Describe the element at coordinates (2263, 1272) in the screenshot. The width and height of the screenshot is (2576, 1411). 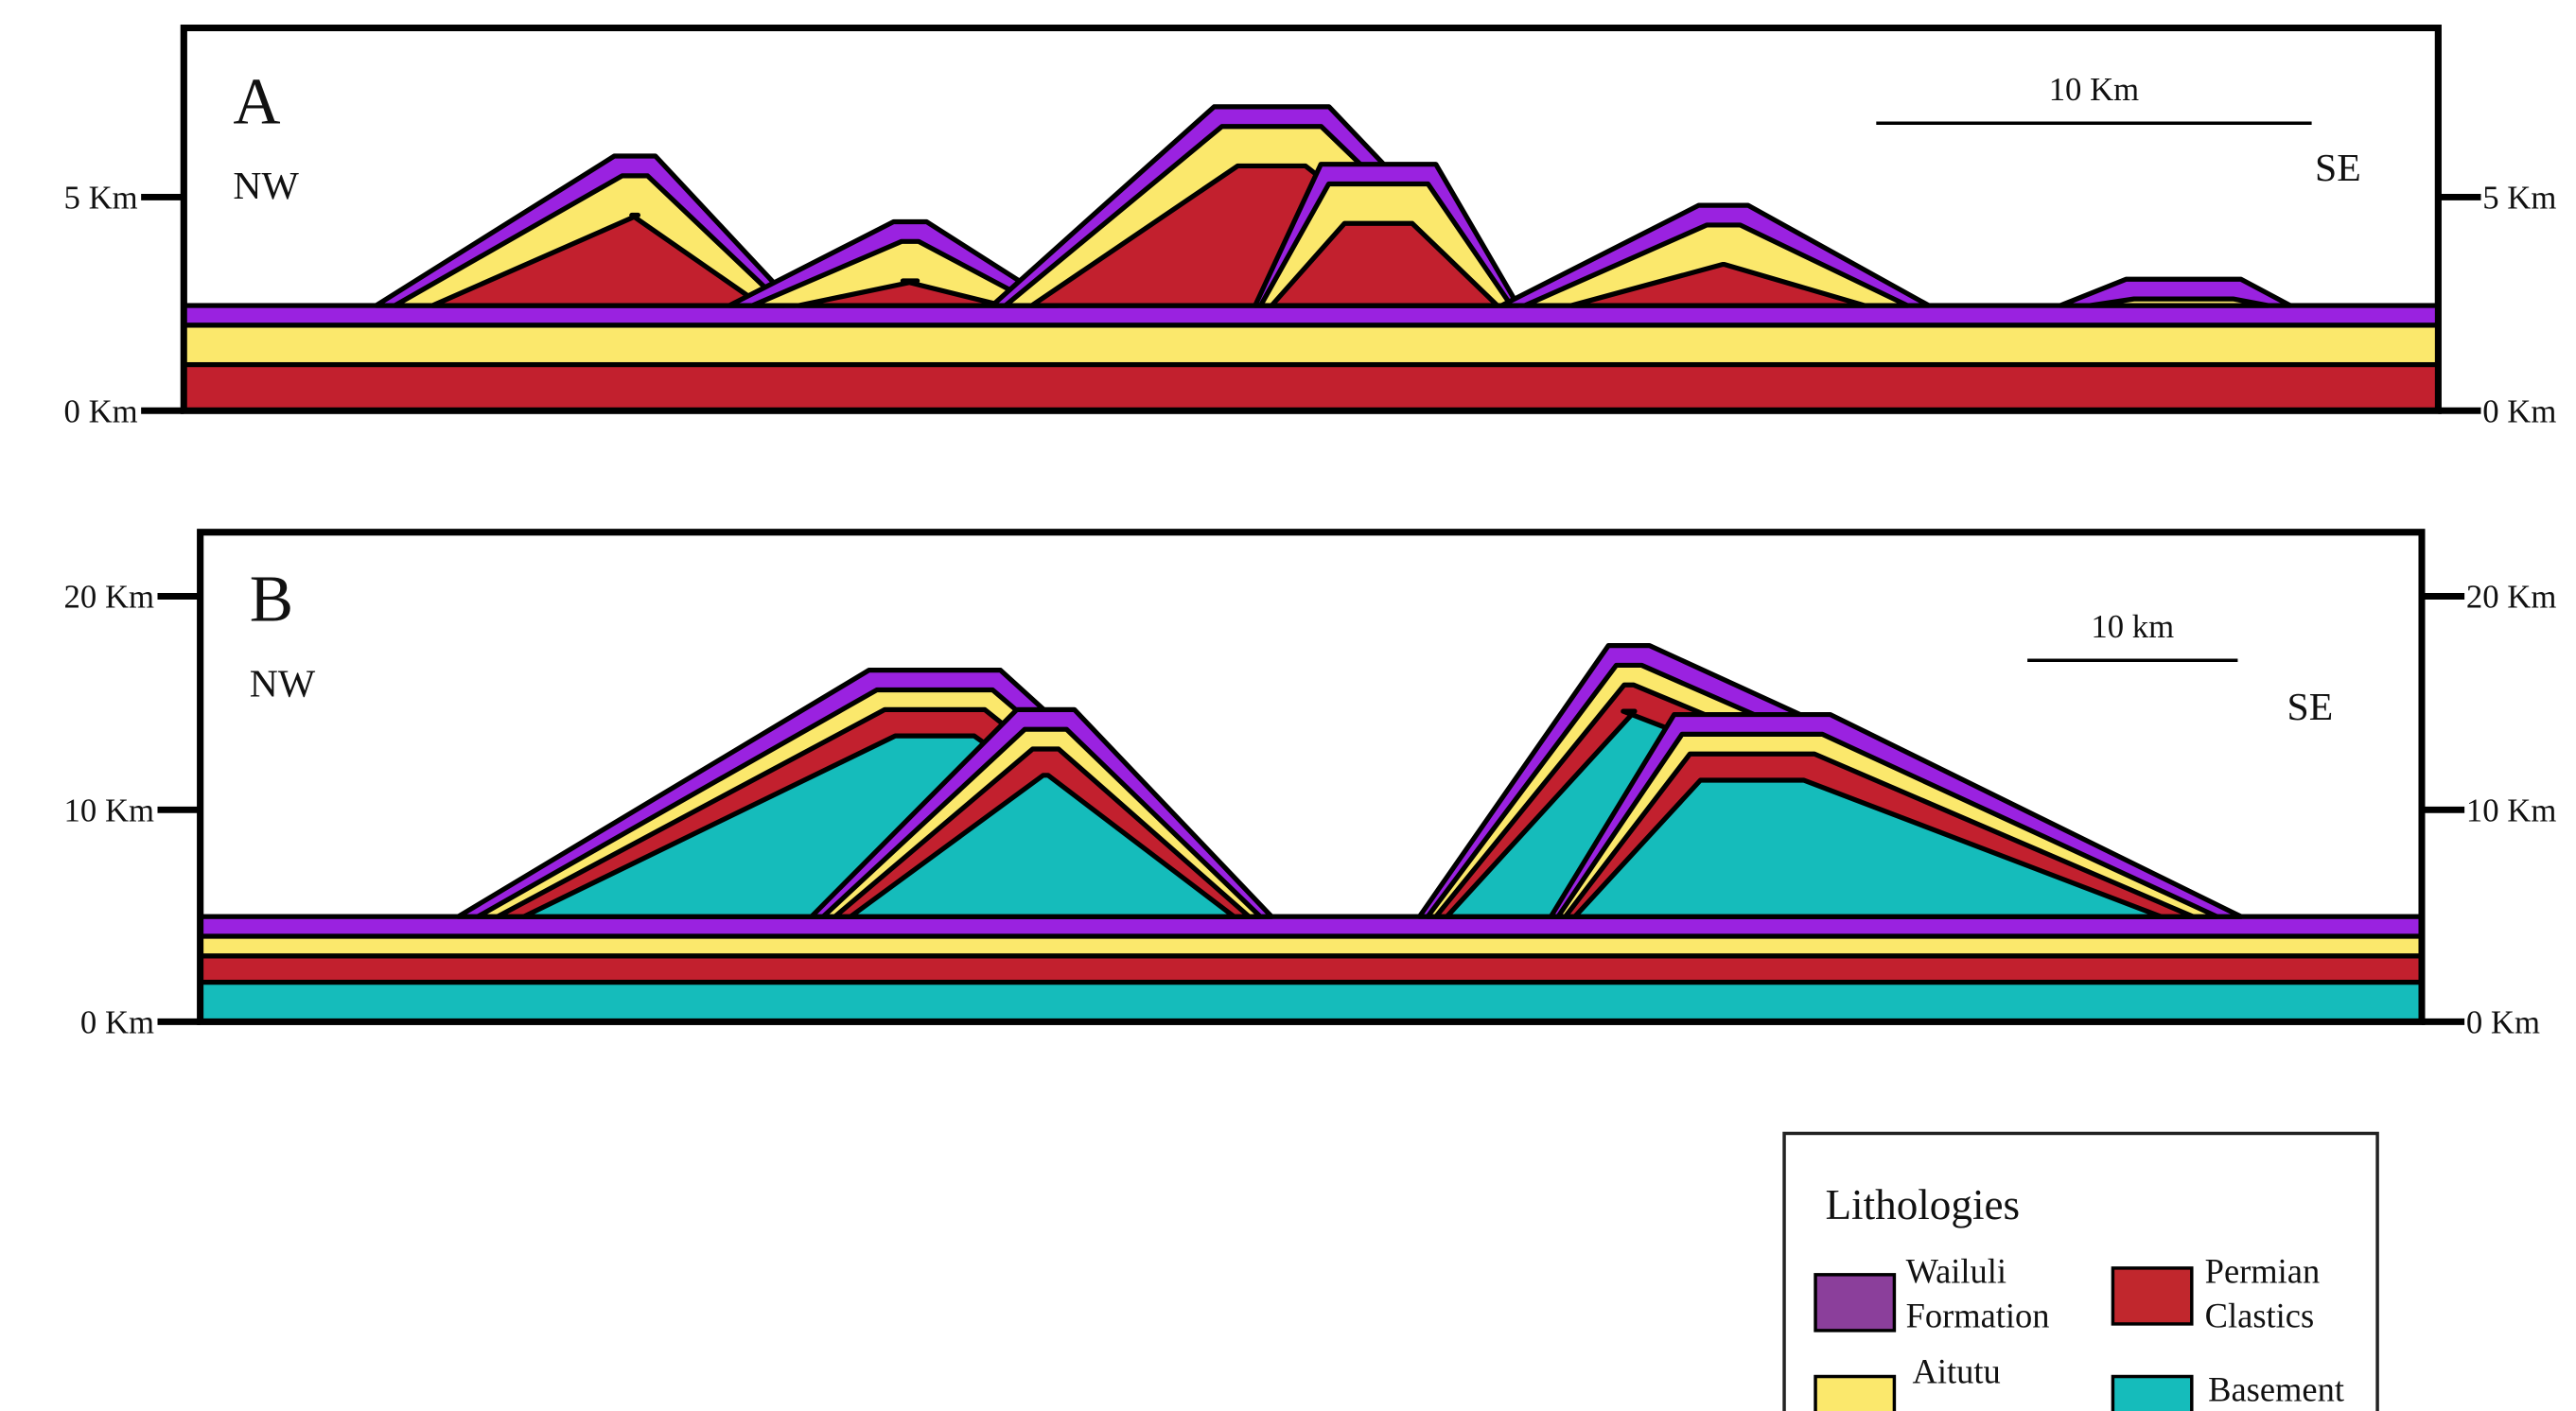
I see `legend-label: Permian` at that location.